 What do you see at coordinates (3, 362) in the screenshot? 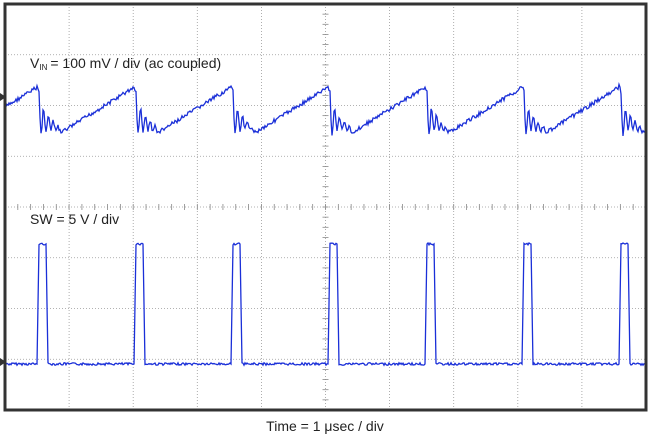
I see `ch2-marker` at bounding box center [3, 362].